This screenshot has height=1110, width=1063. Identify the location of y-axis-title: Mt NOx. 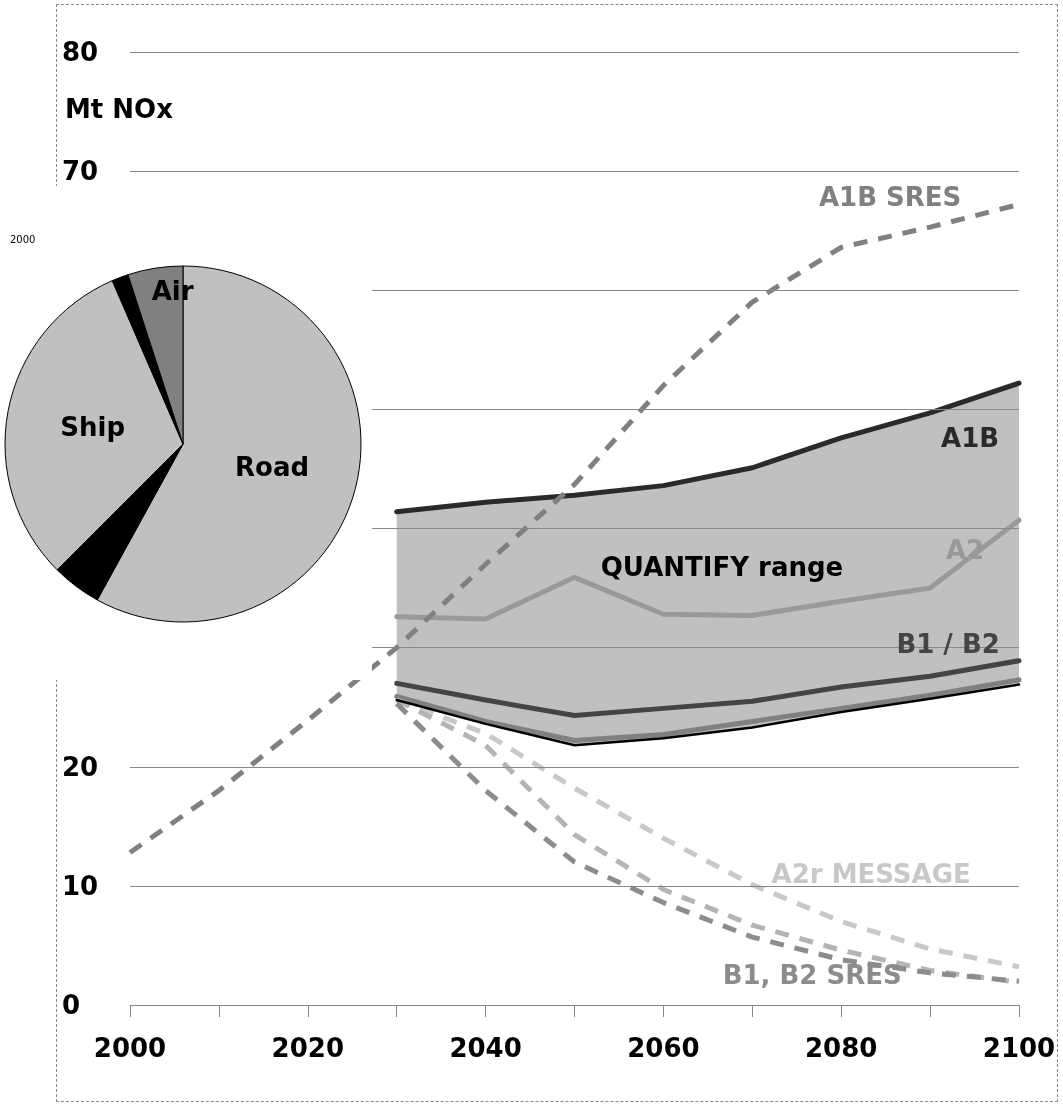
(119, 109).